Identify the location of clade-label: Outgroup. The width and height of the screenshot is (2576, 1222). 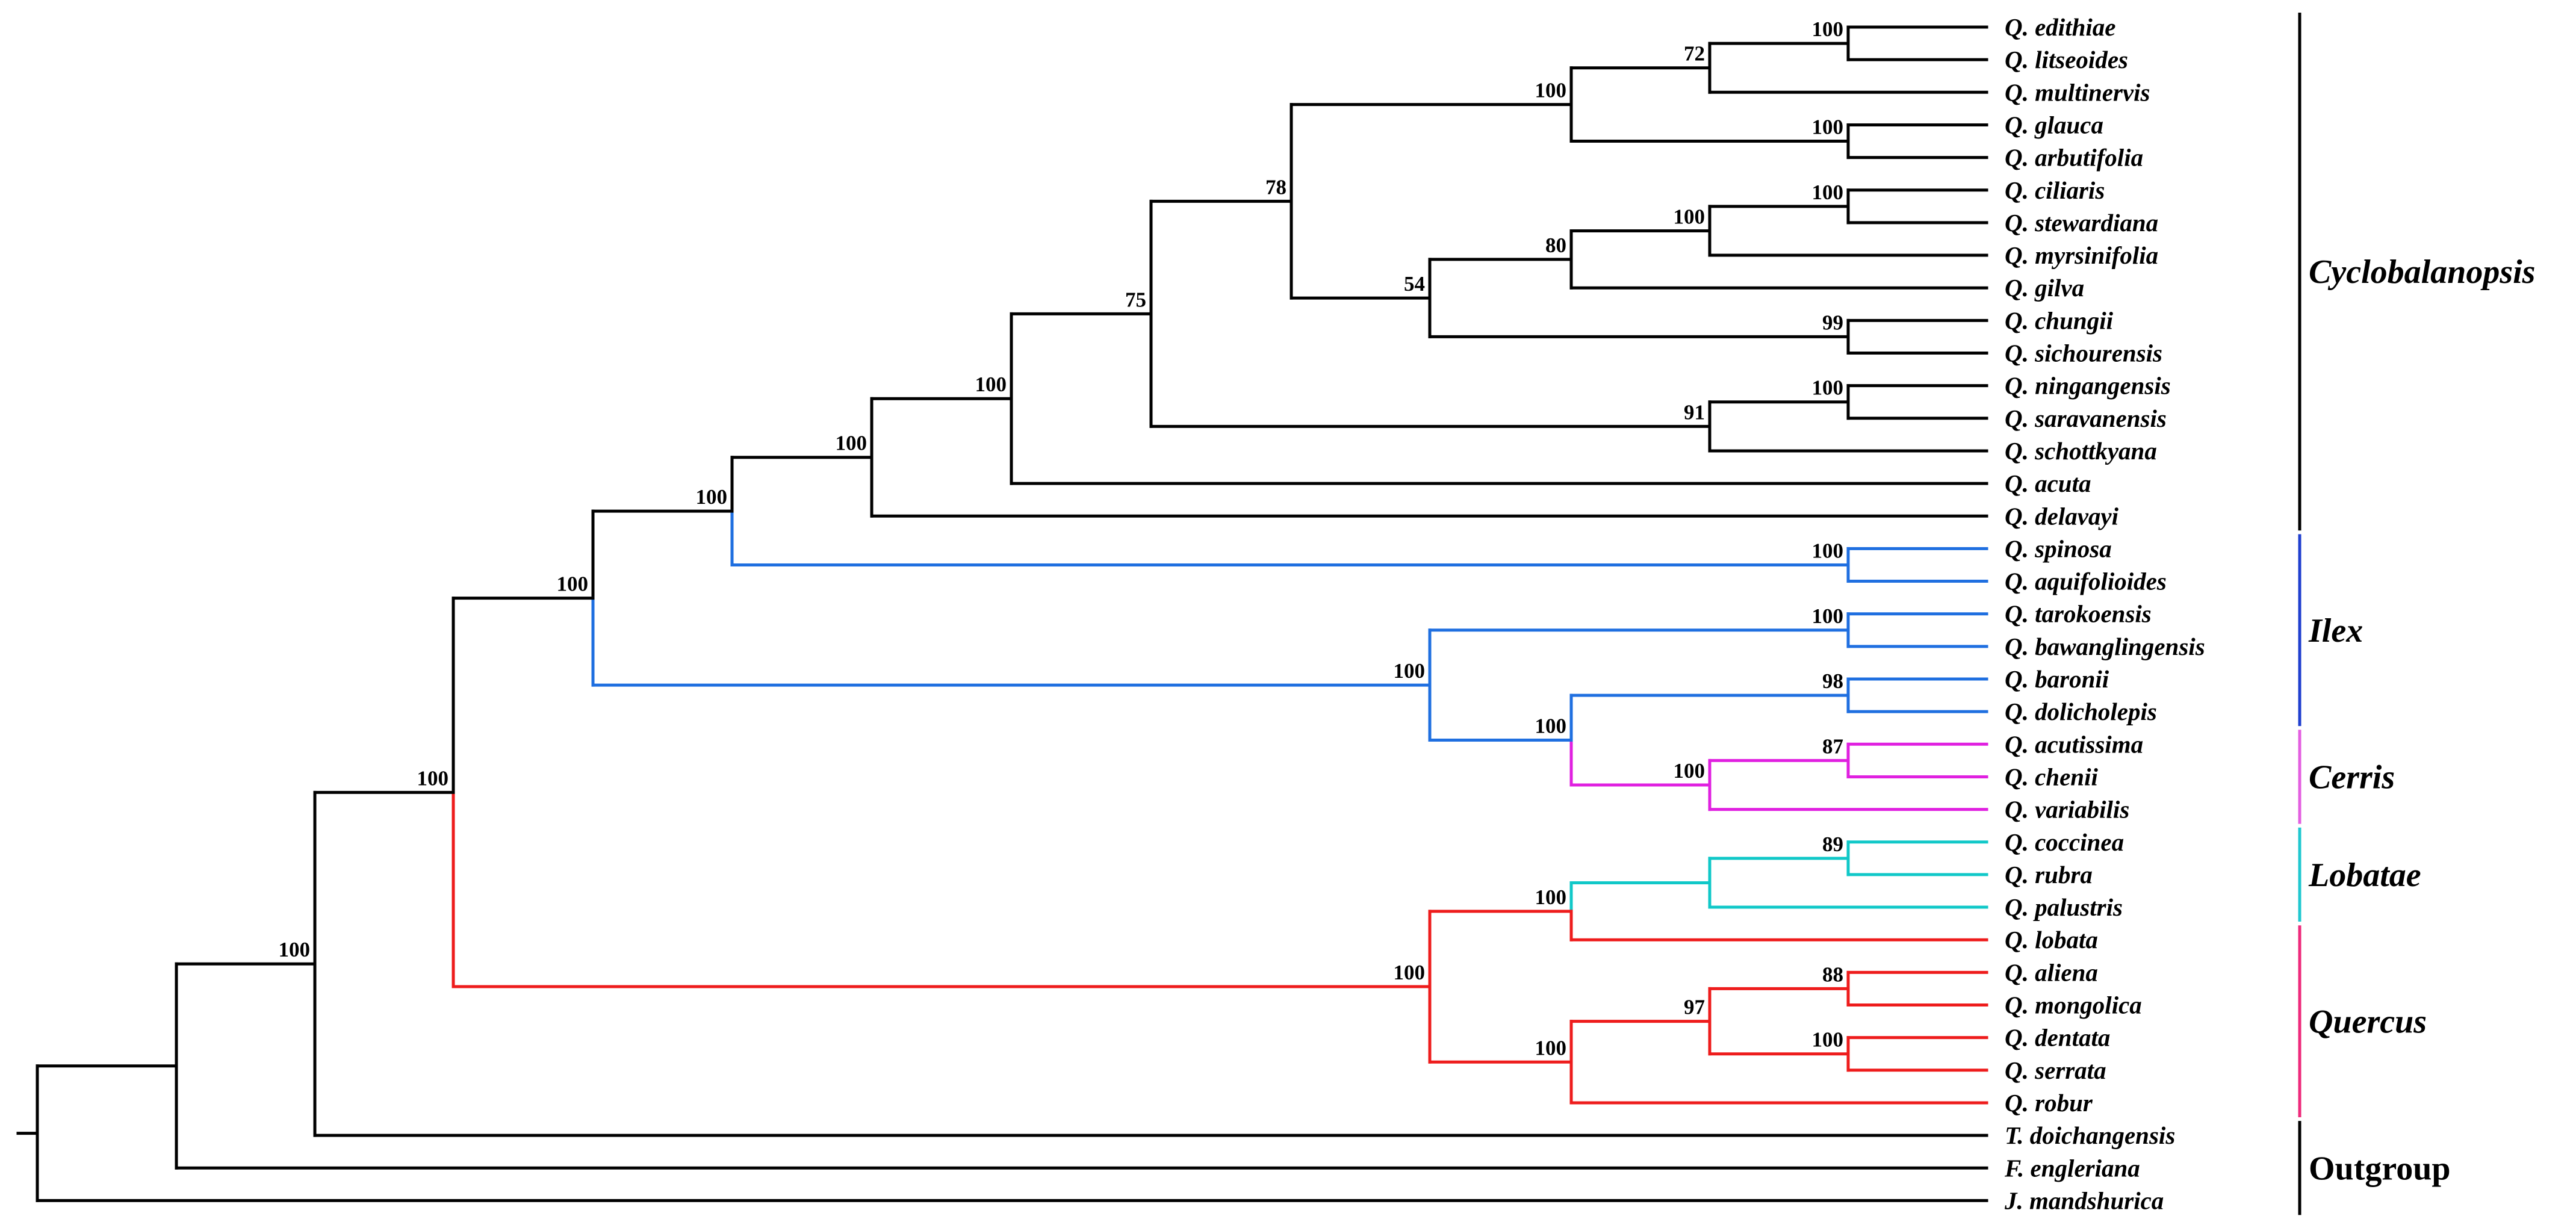
(2379, 1168).